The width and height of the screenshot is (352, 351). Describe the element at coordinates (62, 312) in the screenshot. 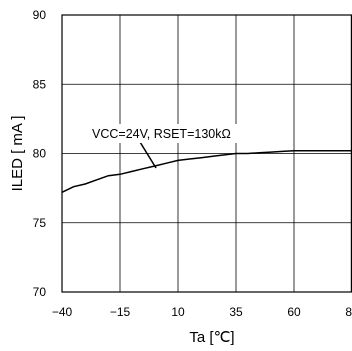

I see `x-tick-label-0: −40` at that location.